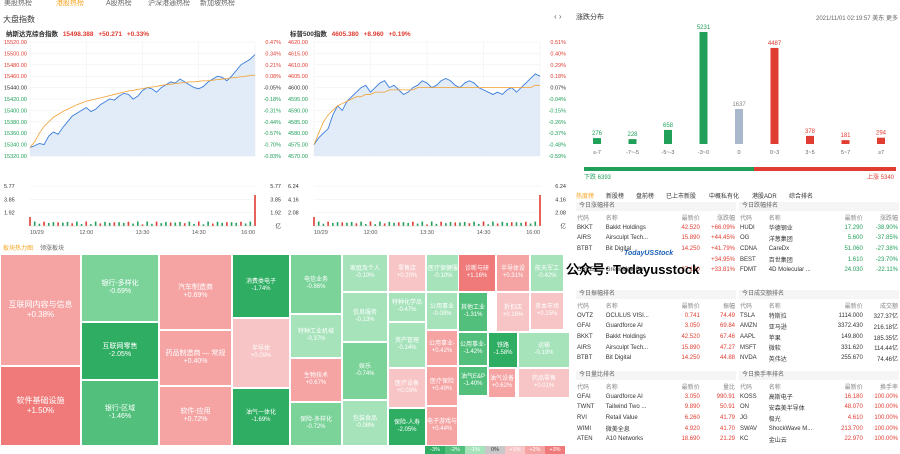 The width and height of the screenshot is (900, 454). Describe the element at coordinates (681, 197) in the screenshot. I see `tab-listed-ipo: 已上市新股` at that location.